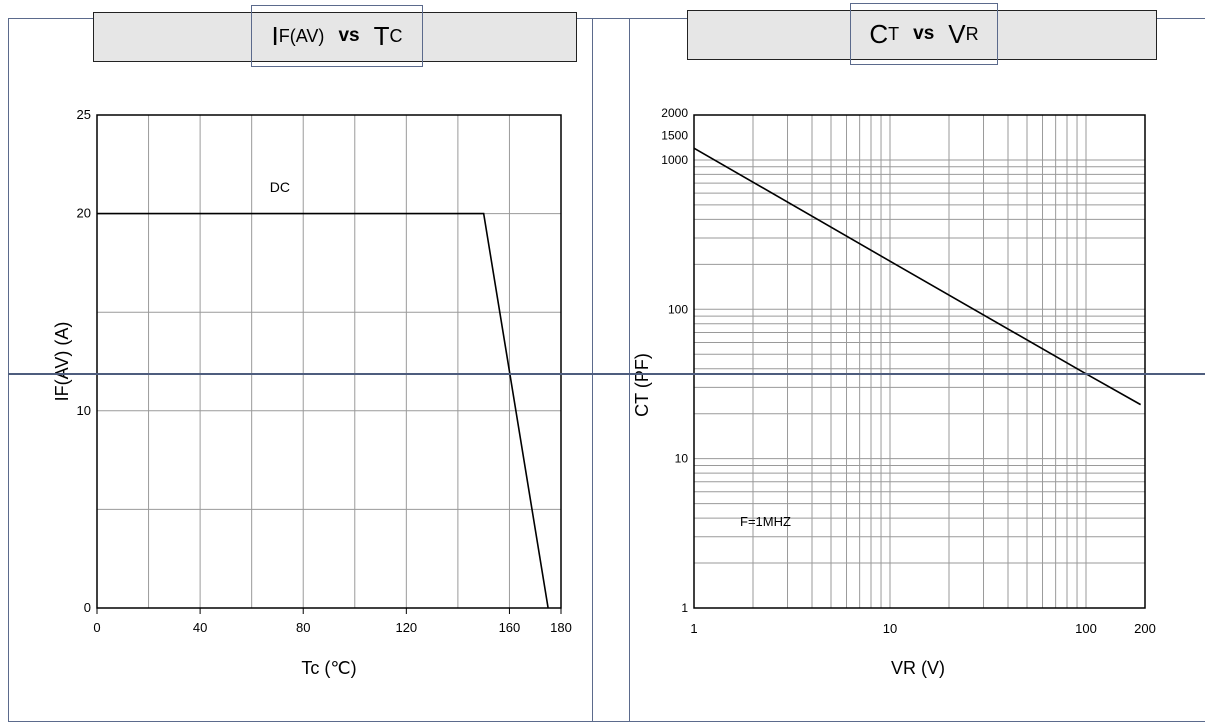 Image resolution: width=1205 pixels, height=722 pixels. Describe the element at coordinates (510, 627) in the screenshot. I see `x-tick-label: 160` at that location.